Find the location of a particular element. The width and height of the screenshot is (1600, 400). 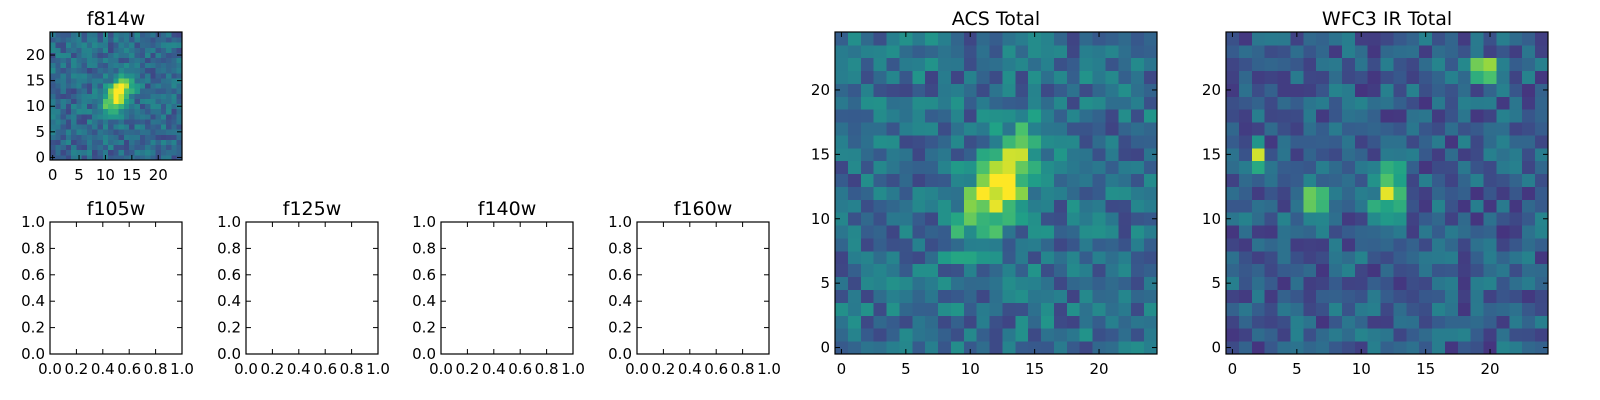

heatmap-f814w is located at coordinates (116, 96).